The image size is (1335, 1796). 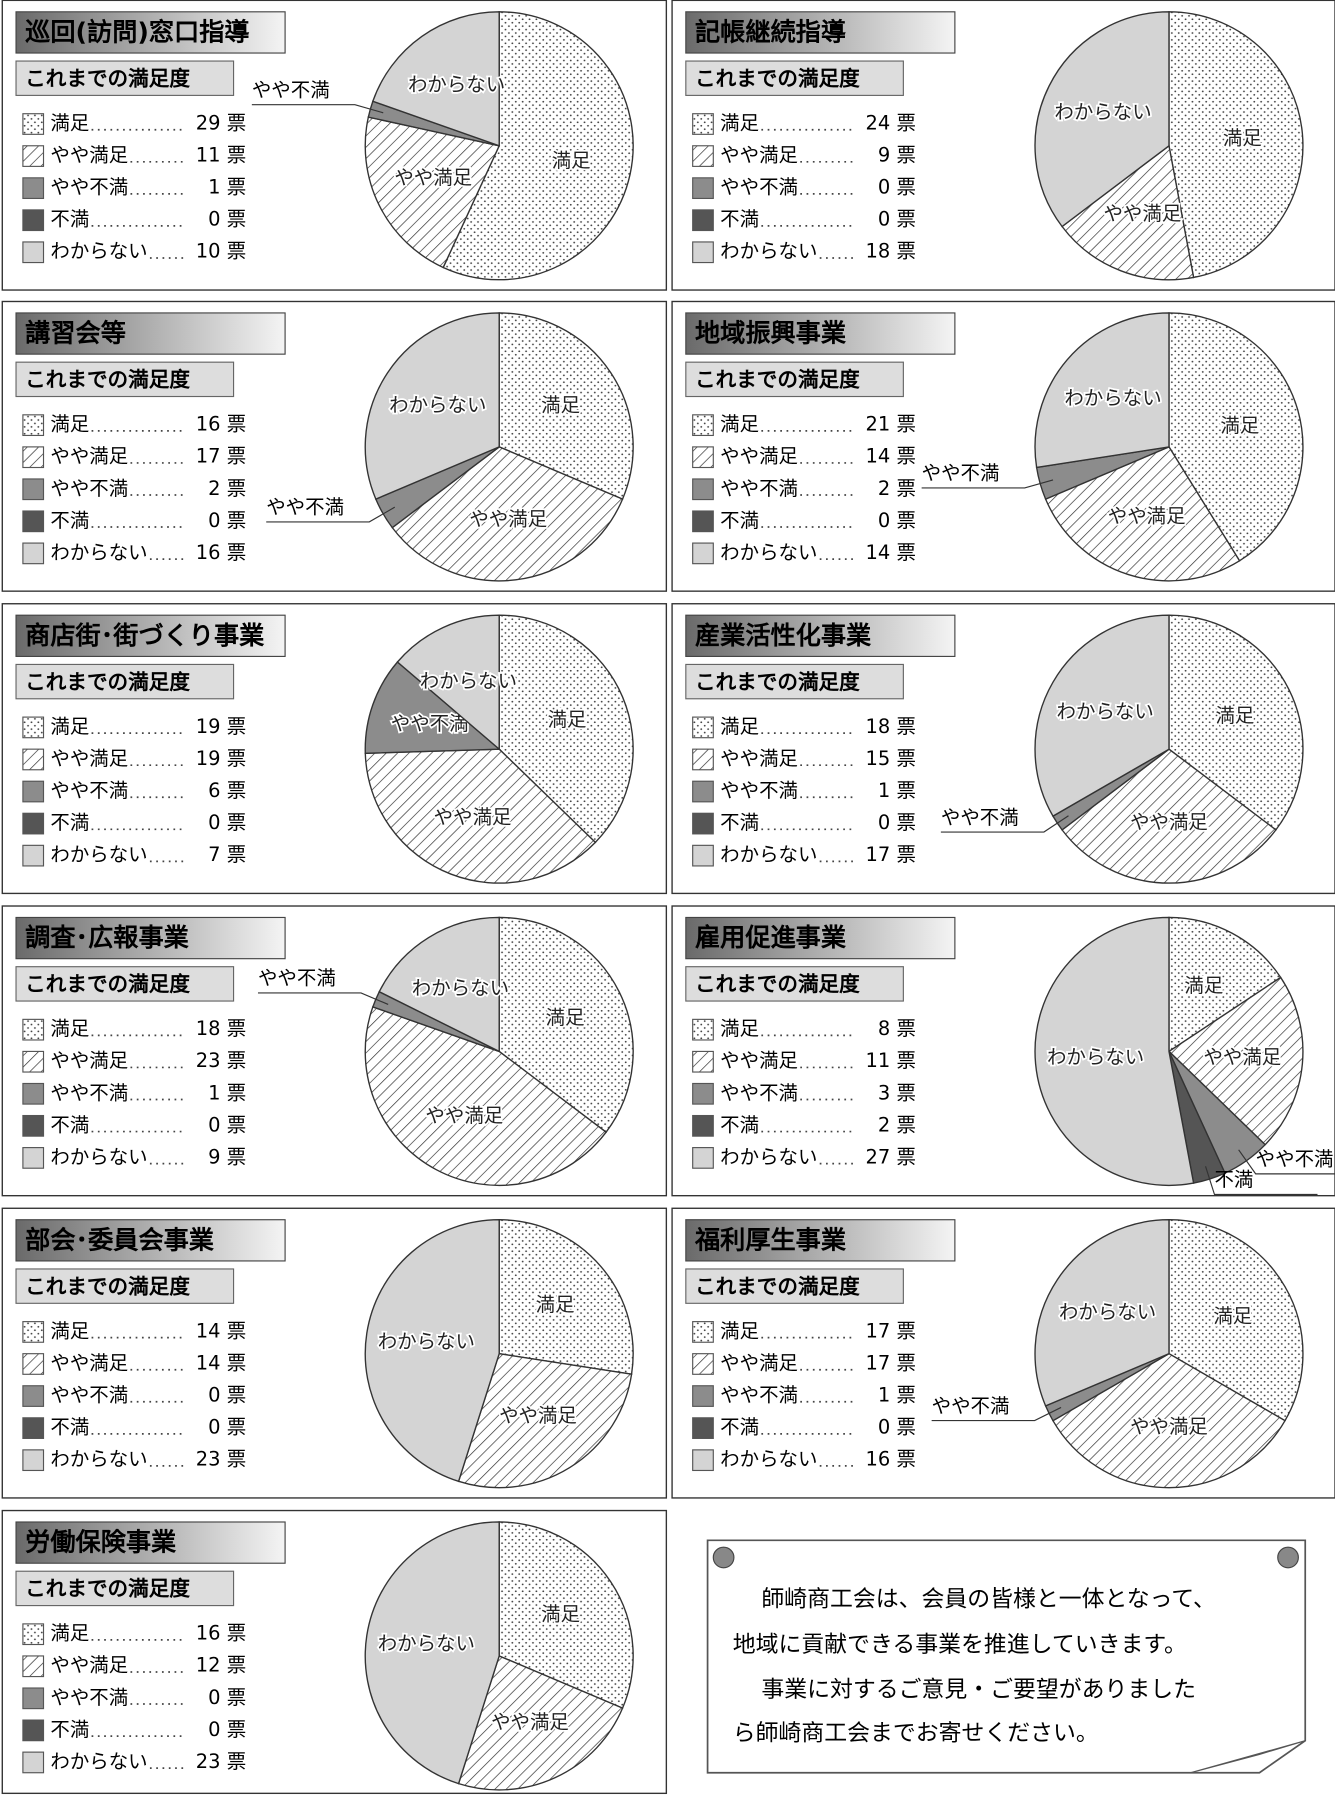 I want to click on legend-value: 6 票, so click(x=227, y=790).